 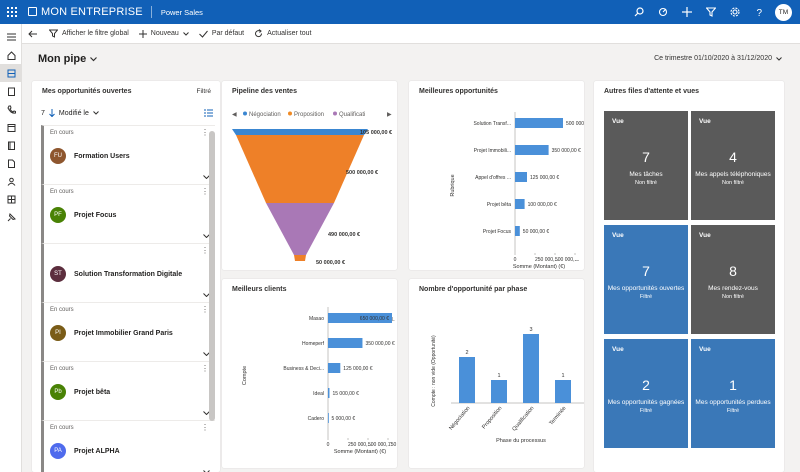 I want to click on legend-entry: Négociation, so click(x=265, y=115).